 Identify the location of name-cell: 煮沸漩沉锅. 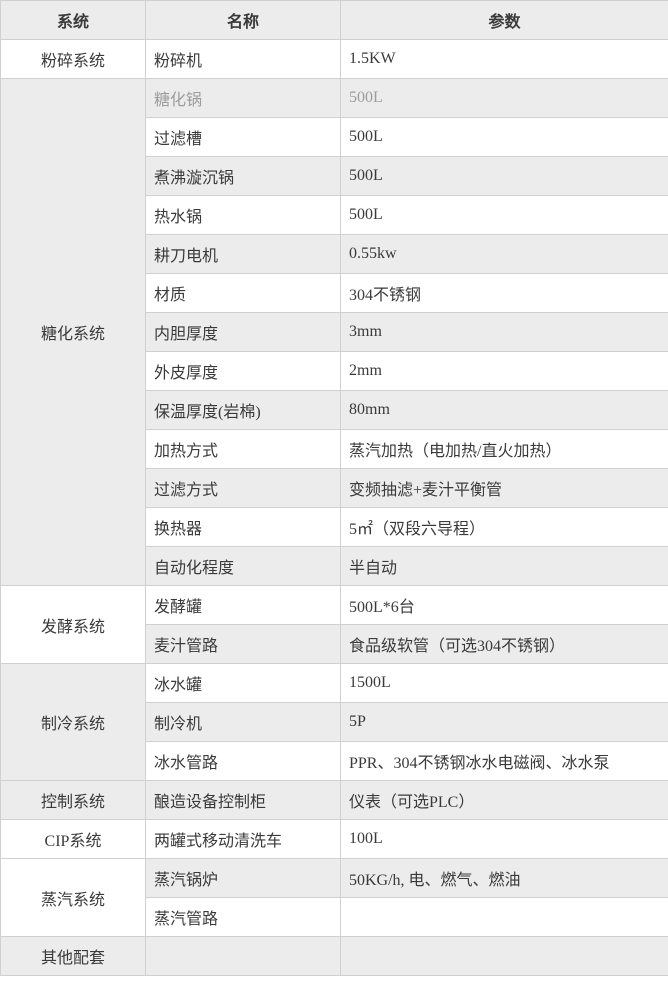
(243, 176).